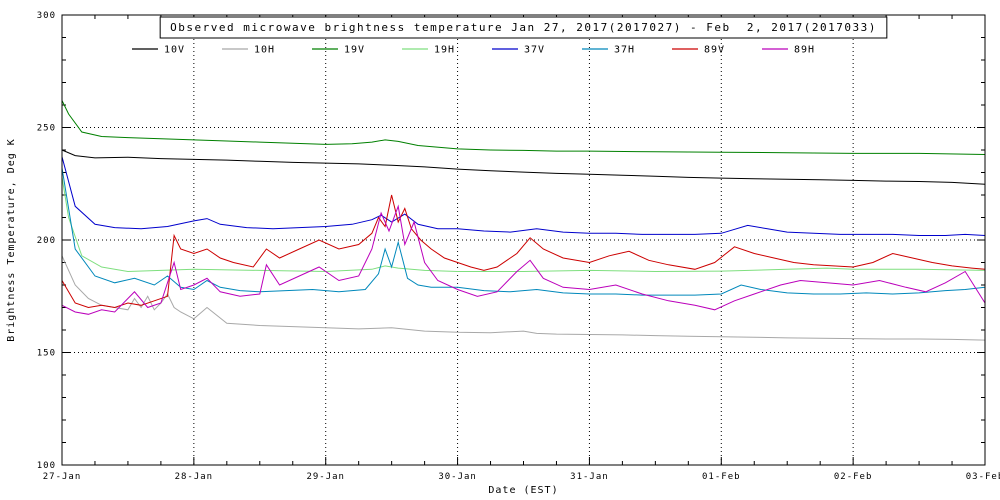 Image resolution: width=1000 pixels, height=500 pixels. What do you see at coordinates (354, 50) in the screenshot?
I see `legend-label-19V: 19V` at bounding box center [354, 50].